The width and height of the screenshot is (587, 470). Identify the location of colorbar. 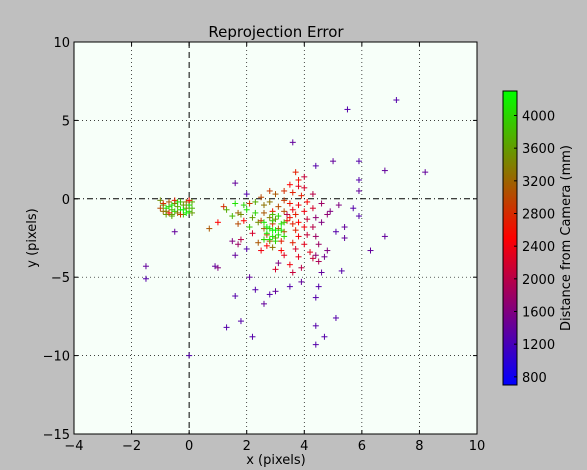
(510, 238).